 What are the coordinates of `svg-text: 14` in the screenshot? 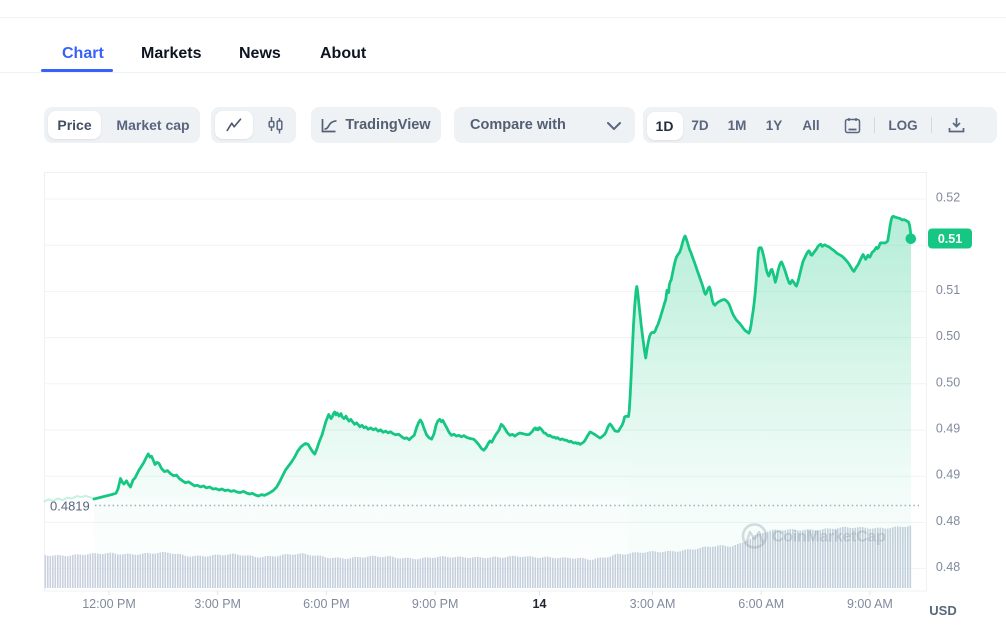 It's located at (540, 604).